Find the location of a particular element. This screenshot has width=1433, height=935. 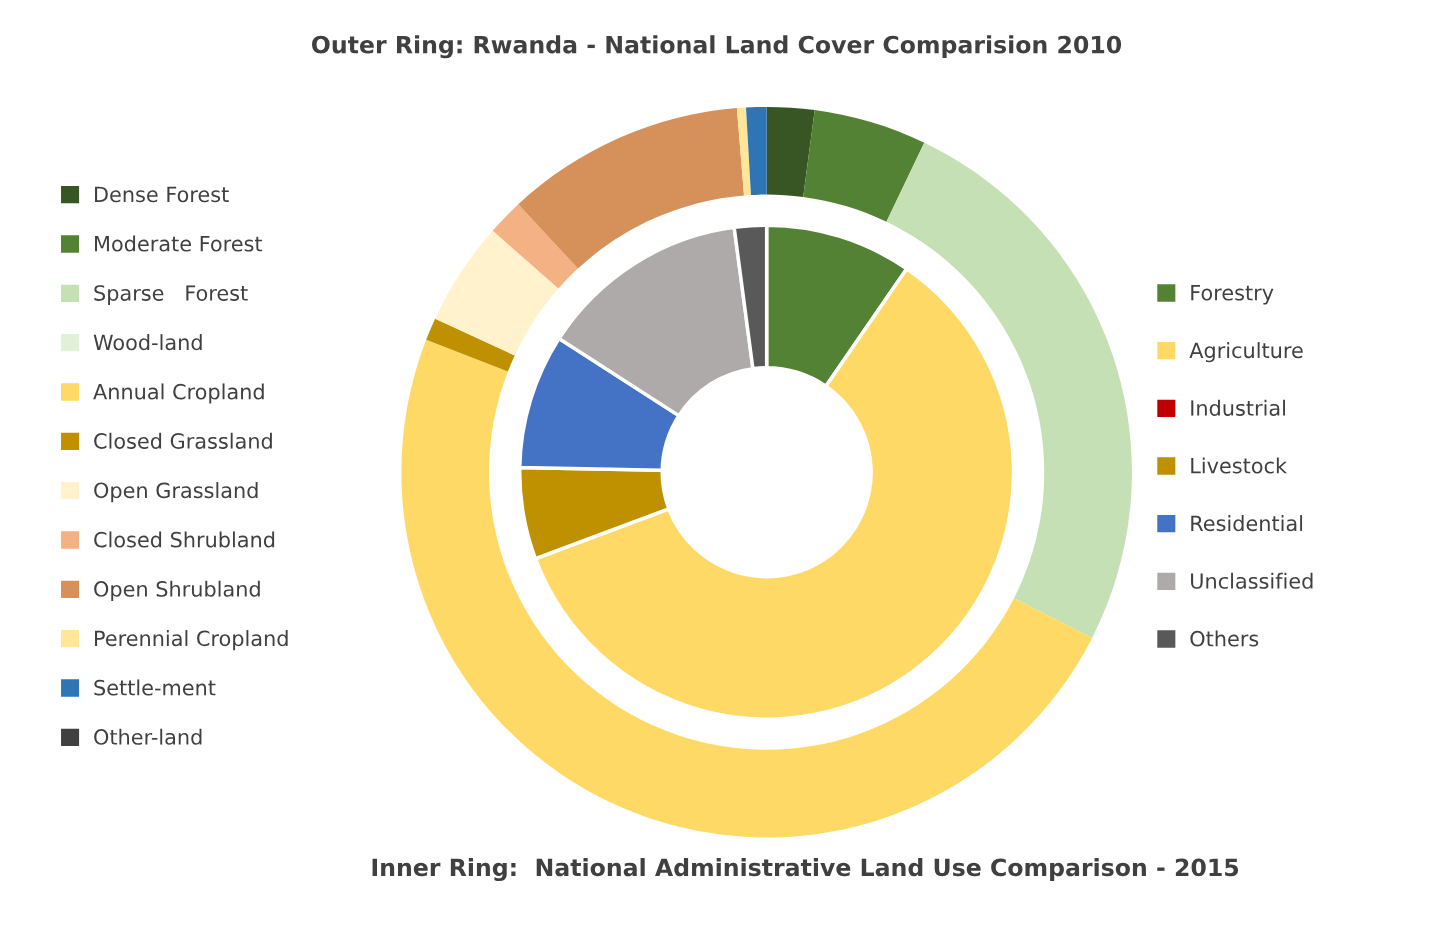

legend-label: Open Grassland is located at coordinates (176, 492).